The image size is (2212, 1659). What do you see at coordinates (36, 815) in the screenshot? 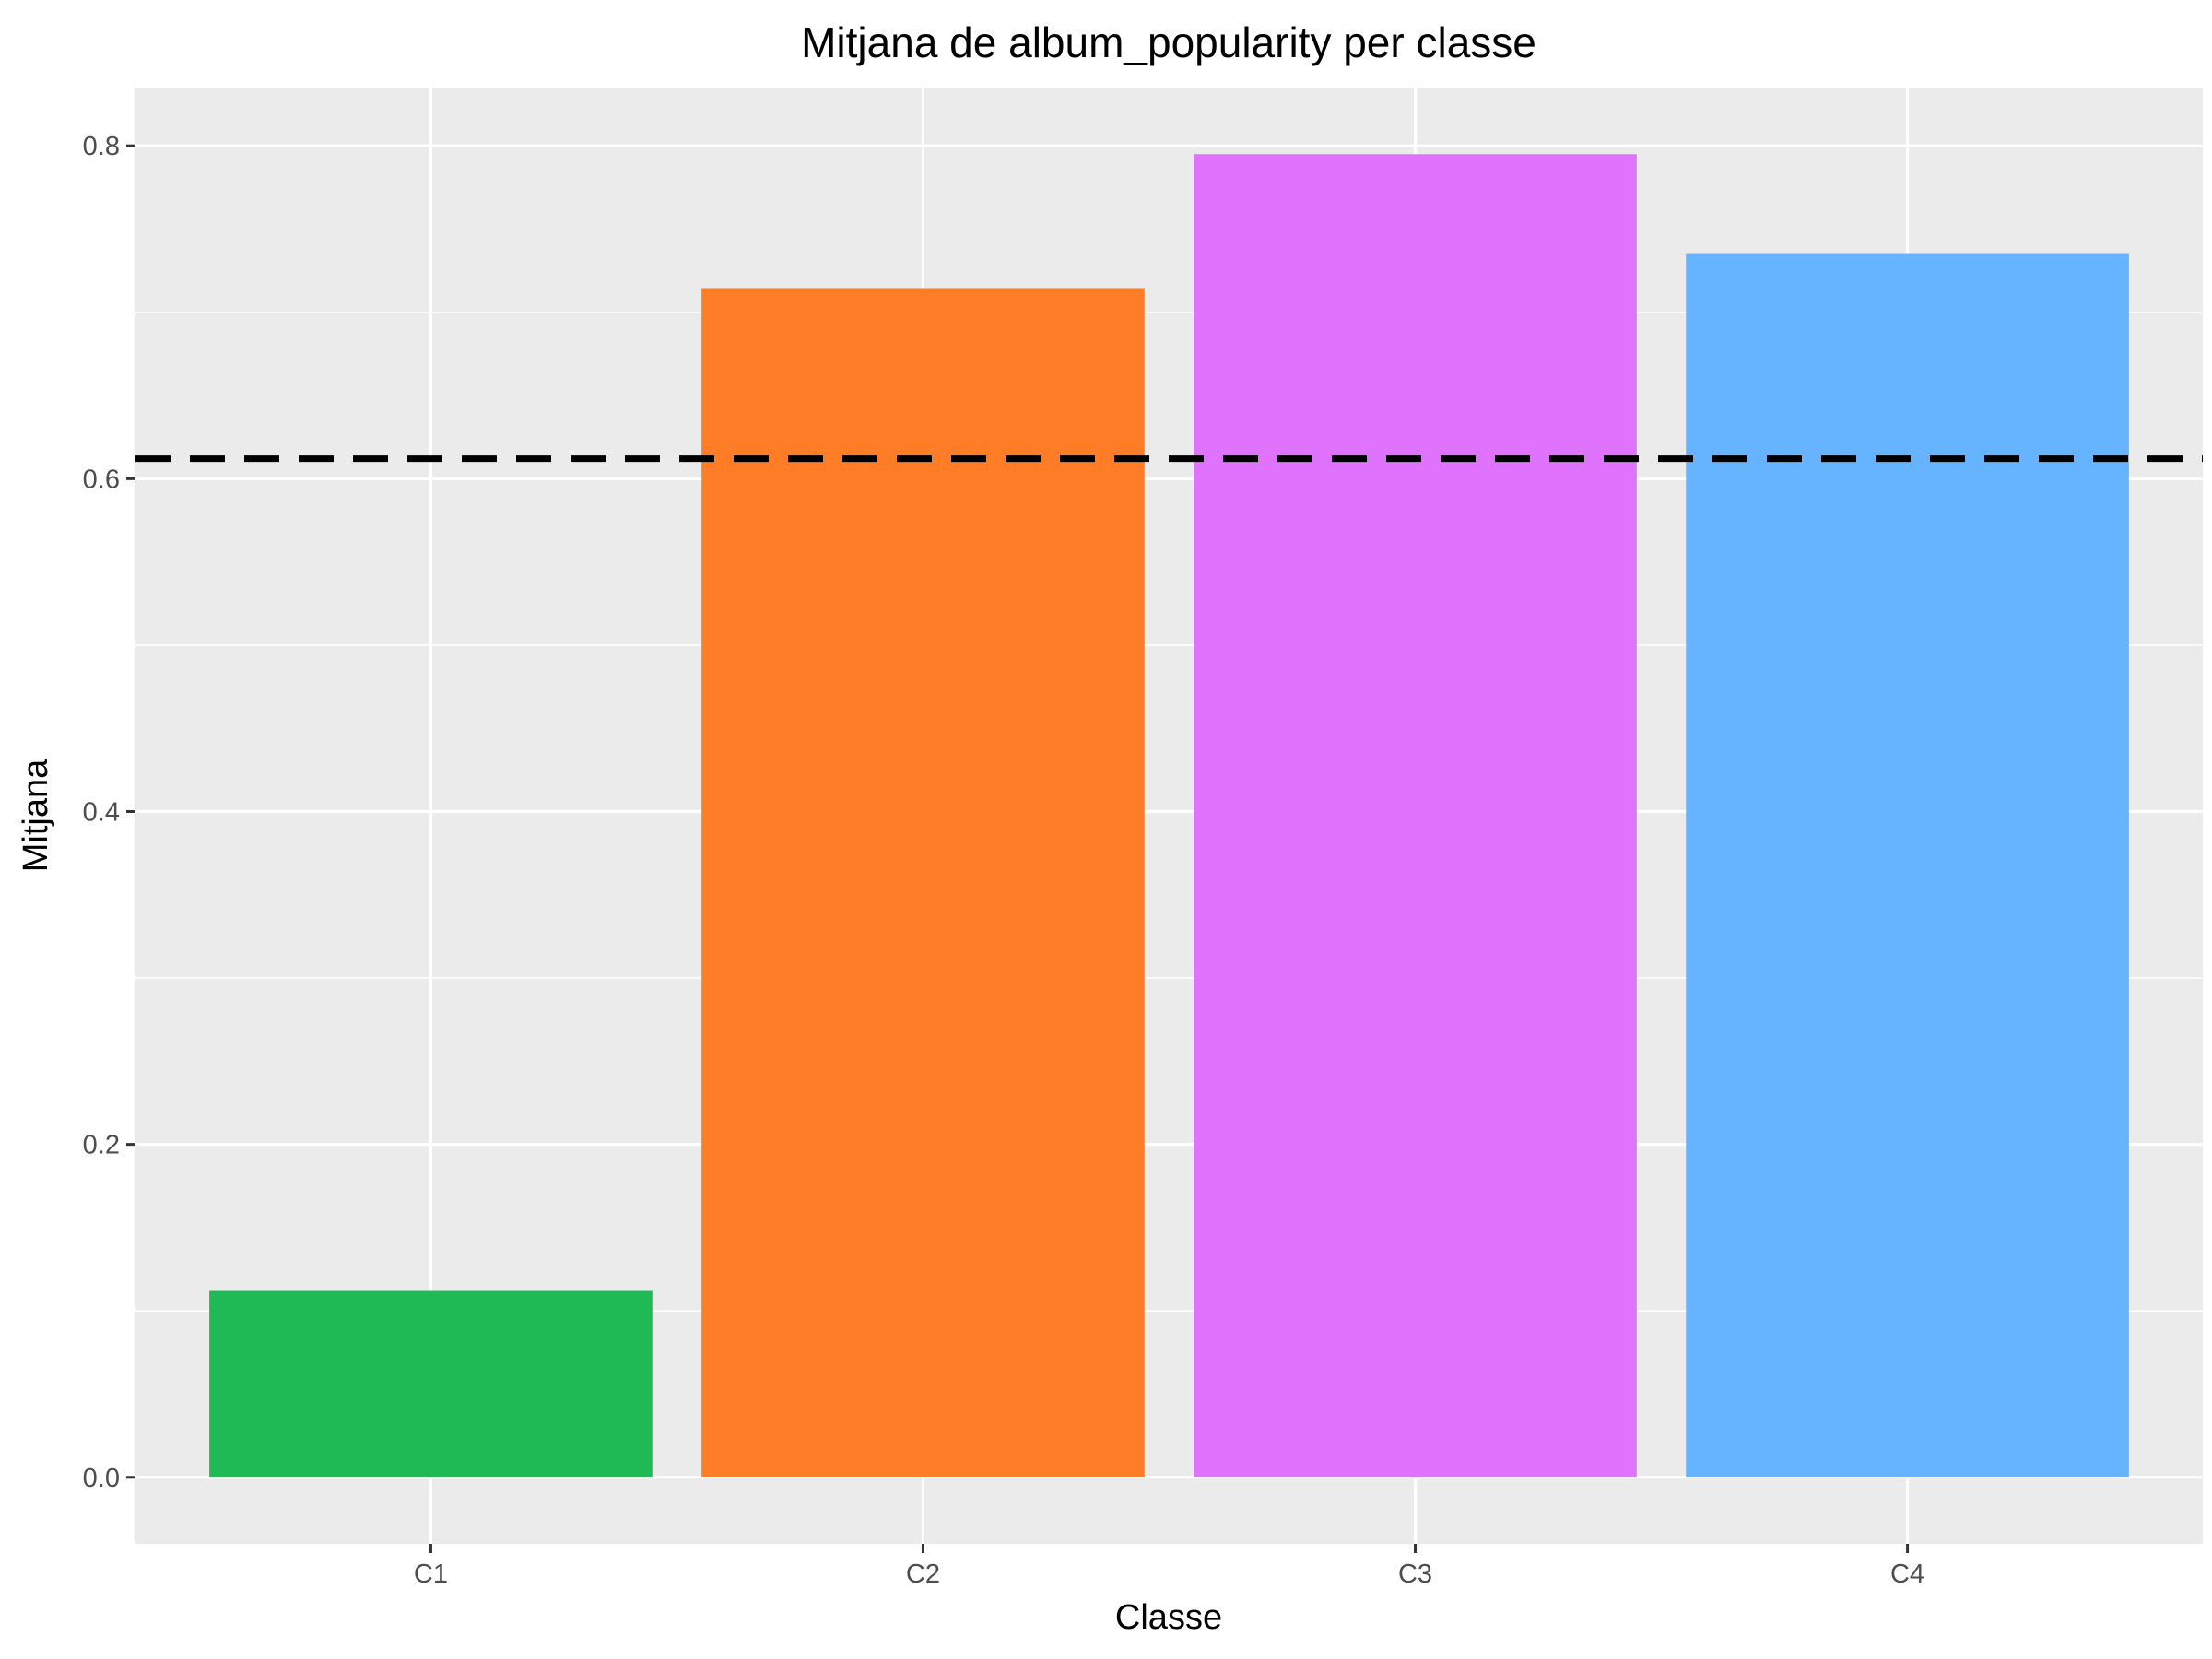
I see `y-axis-title: Mitjana` at bounding box center [36, 815].